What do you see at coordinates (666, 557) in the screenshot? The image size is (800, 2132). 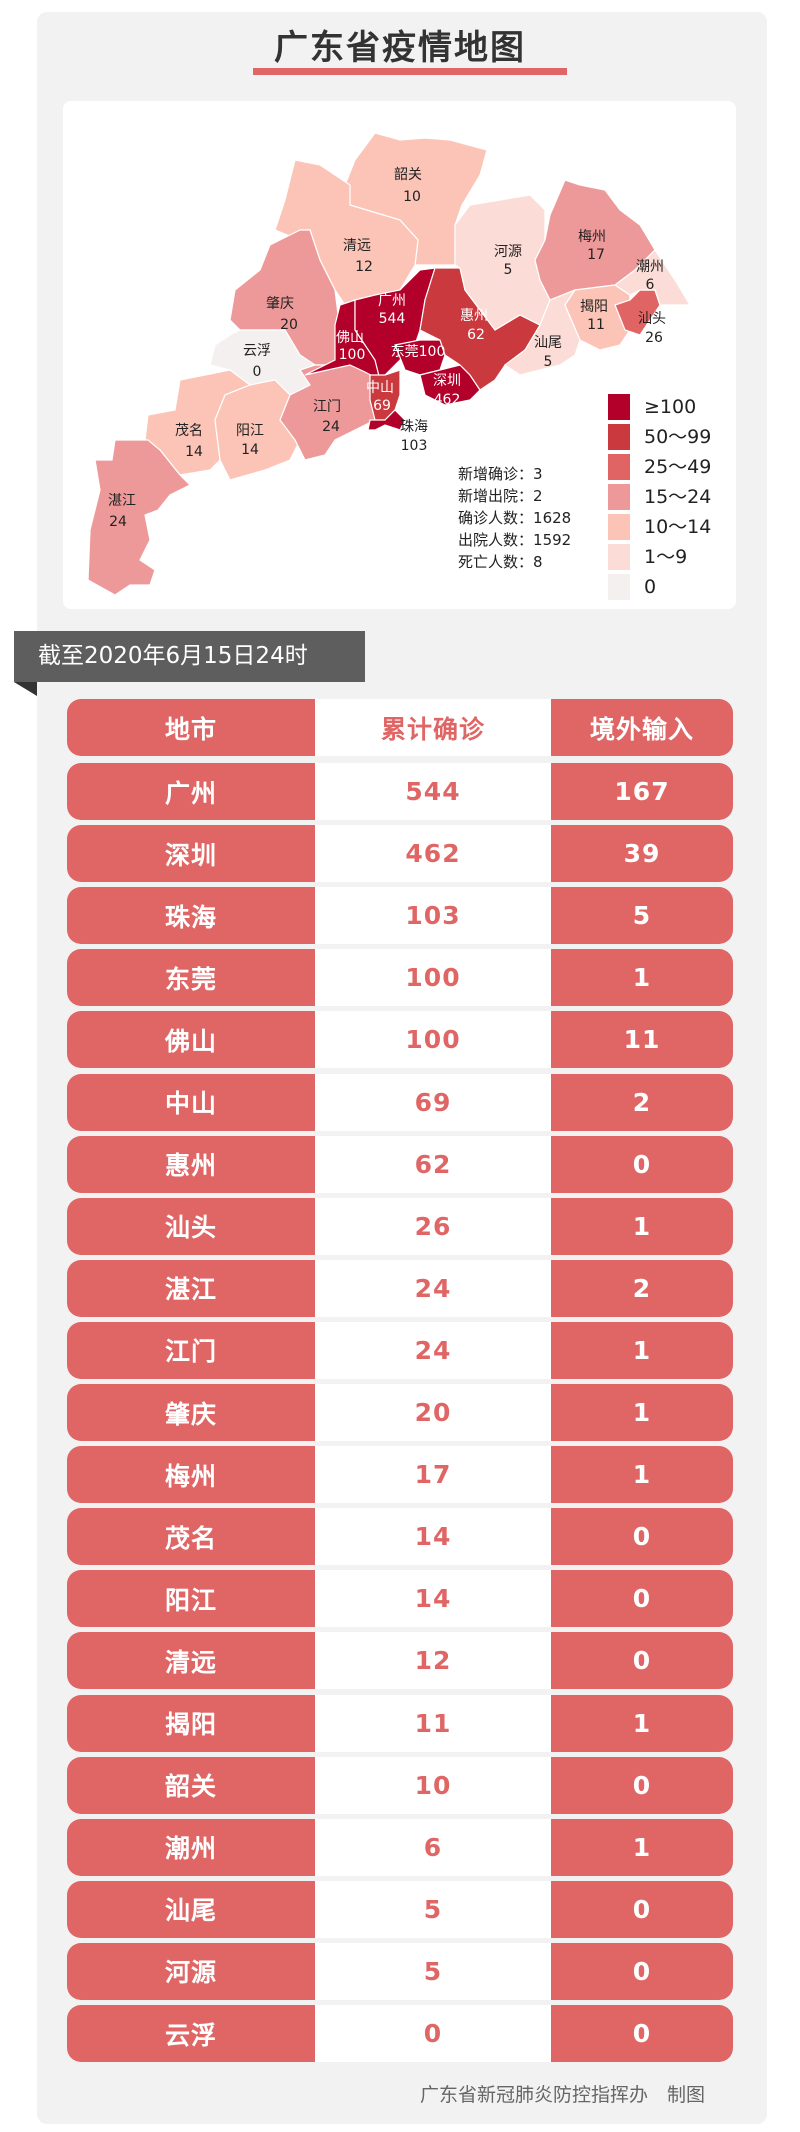 I see `legend-label: 1～9` at bounding box center [666, 557].